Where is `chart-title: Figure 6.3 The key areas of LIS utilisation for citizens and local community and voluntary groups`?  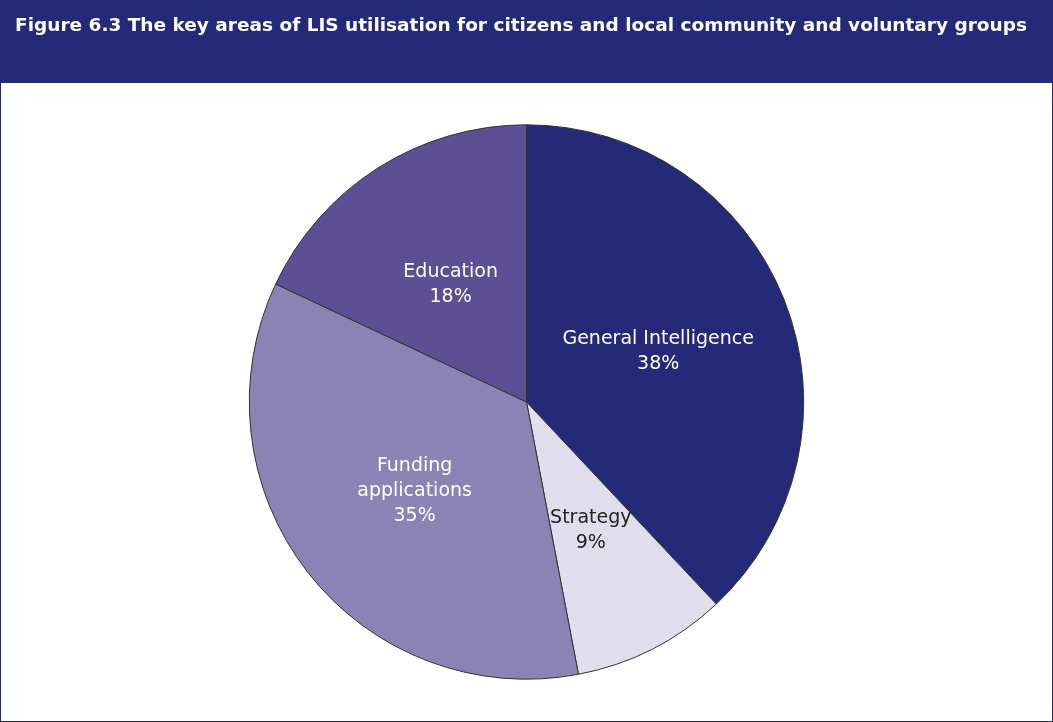
chart-title: Figure 6.3 The key areas of LIS utilisation for citizens and local community and voluntary groups is located at coordinates (526, 42).